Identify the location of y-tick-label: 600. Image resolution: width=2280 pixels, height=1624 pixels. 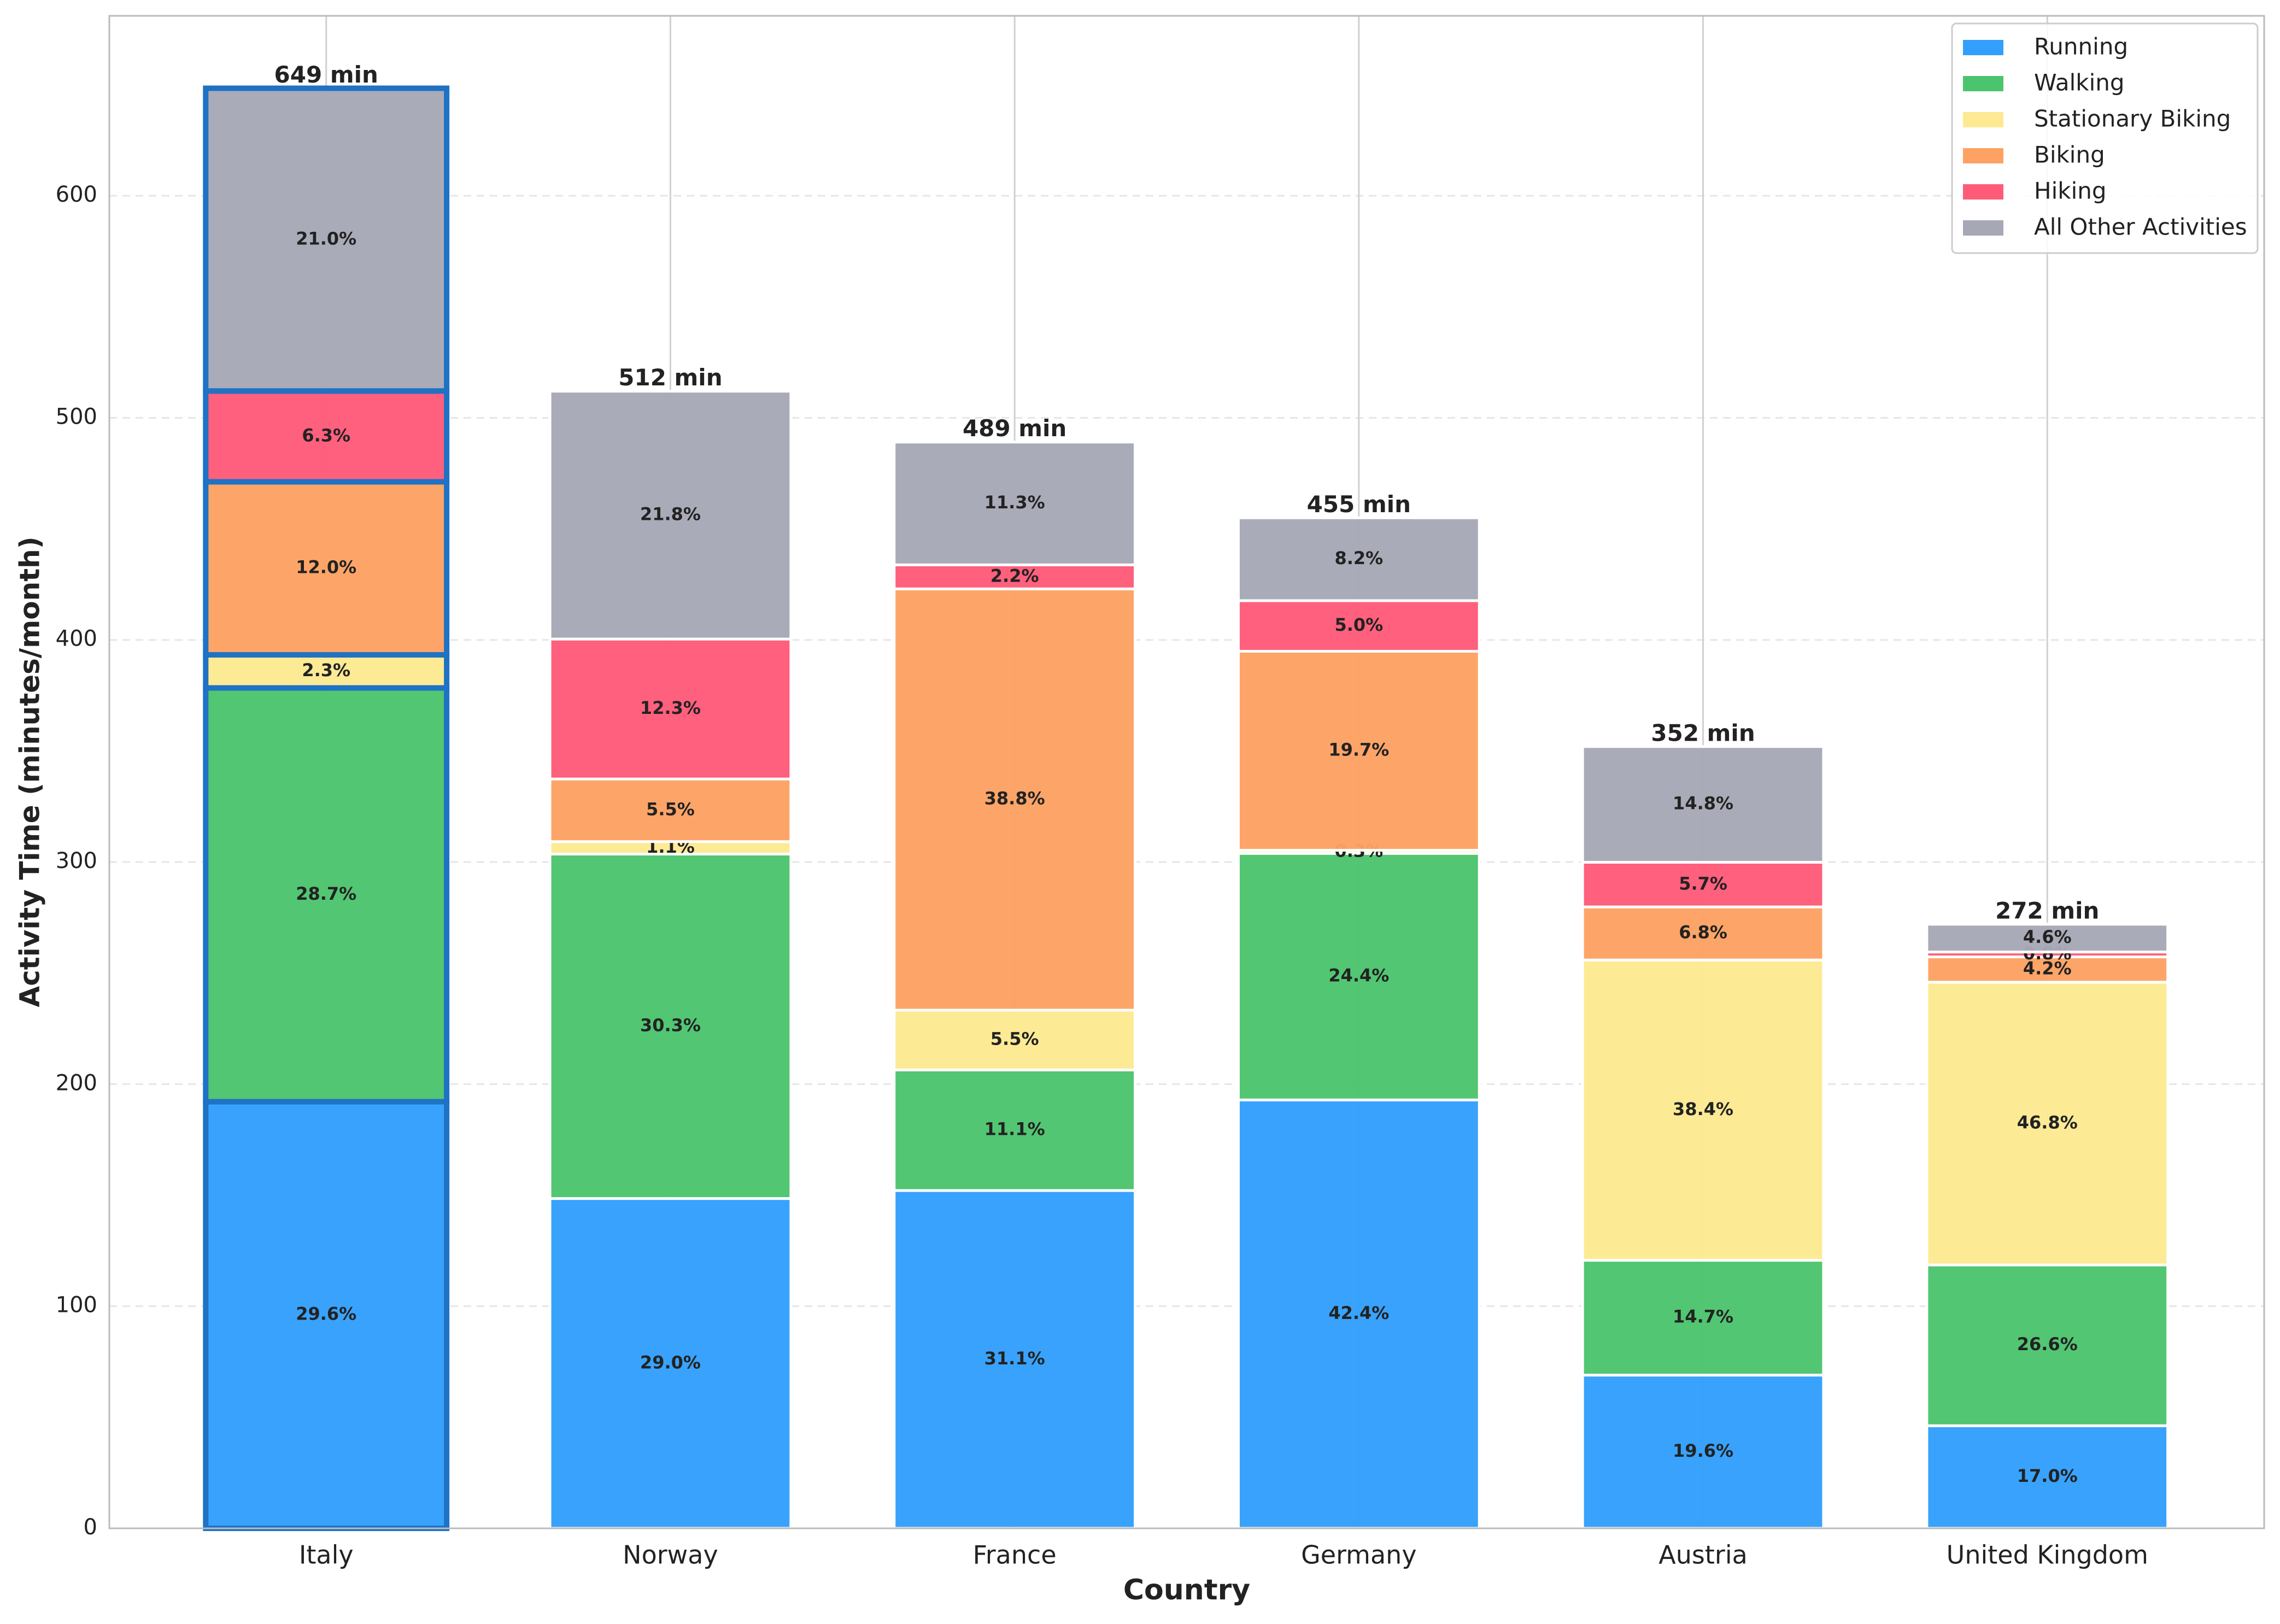
(77, 194).